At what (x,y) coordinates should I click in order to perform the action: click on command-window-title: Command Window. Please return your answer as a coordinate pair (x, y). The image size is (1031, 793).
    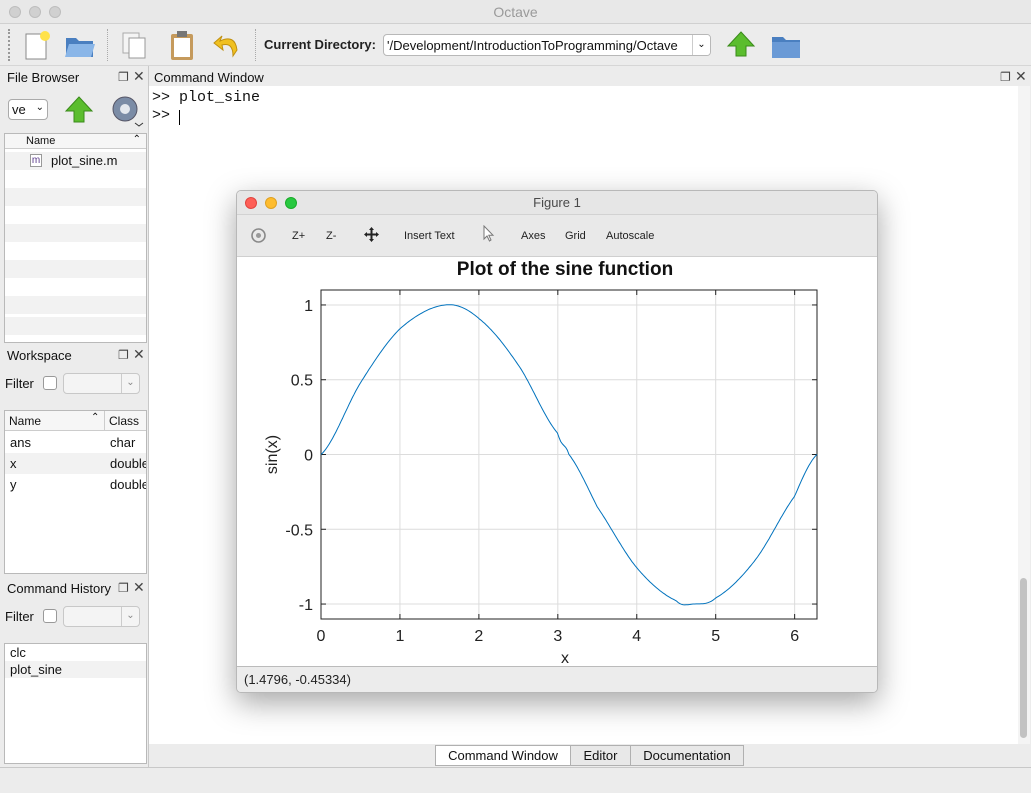
    Looking at the image, I should click on (209, 77).